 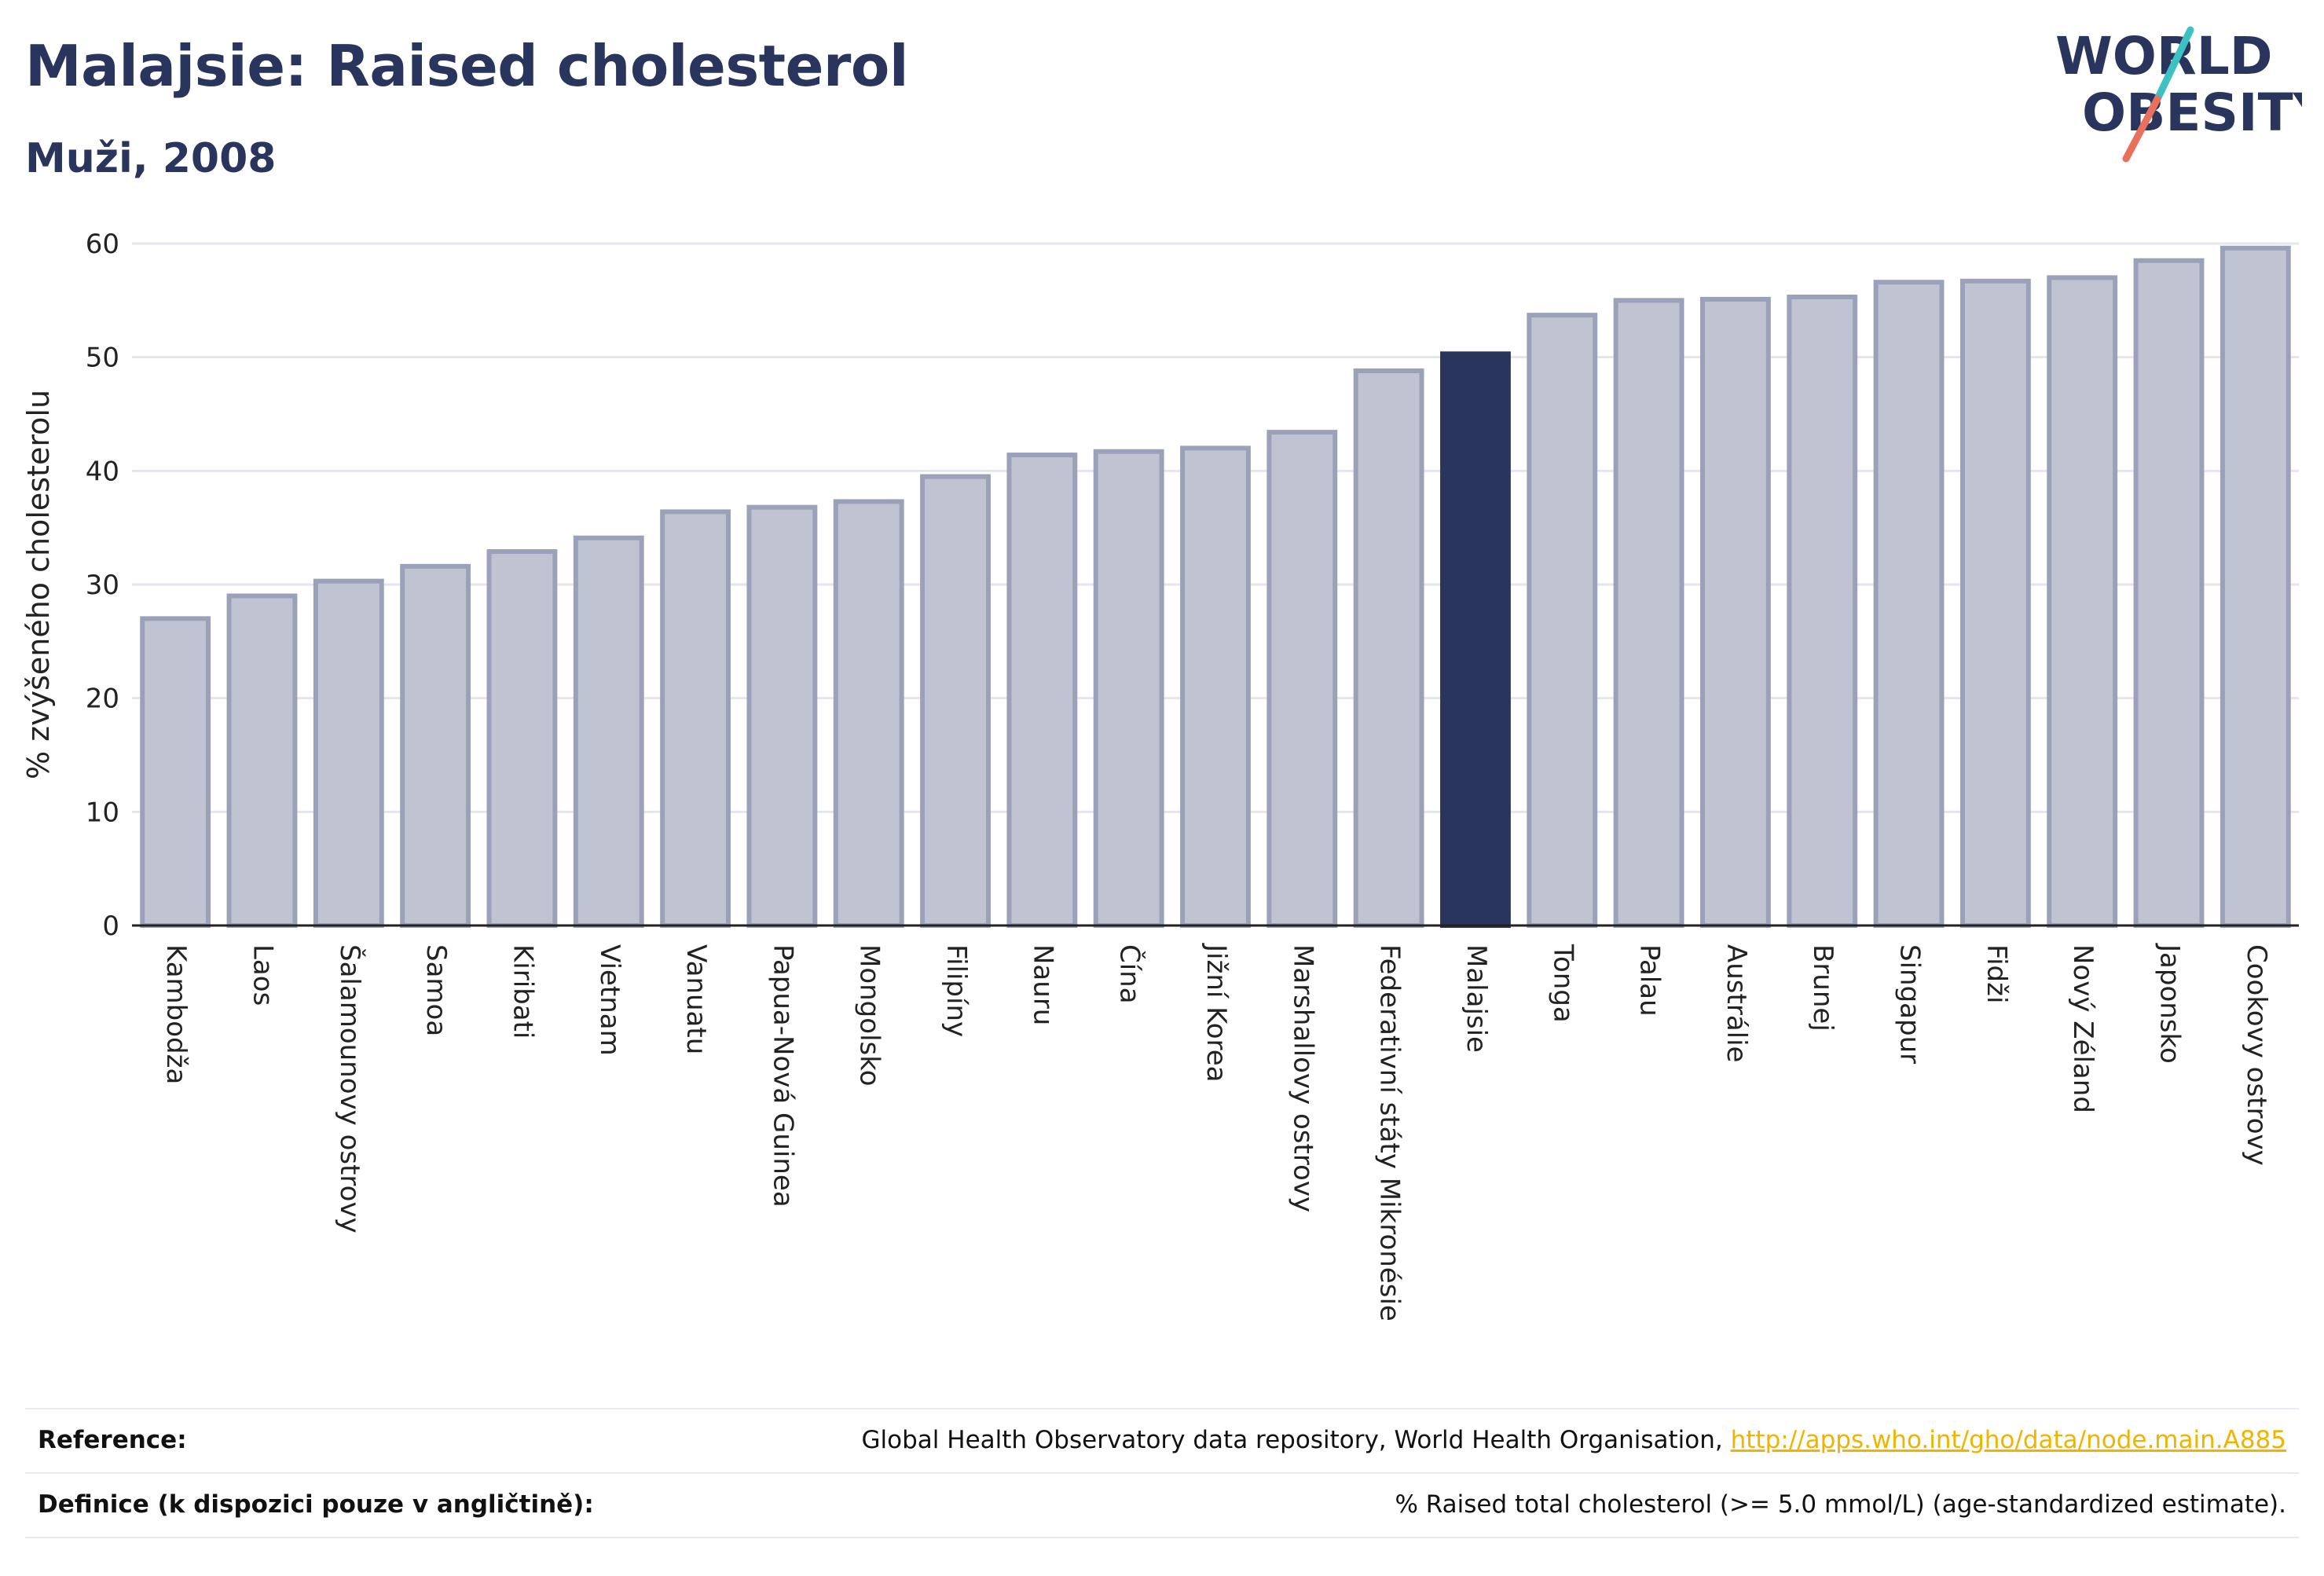 I want to click on x-tick-label: Laos, so click(x=262, y=975).